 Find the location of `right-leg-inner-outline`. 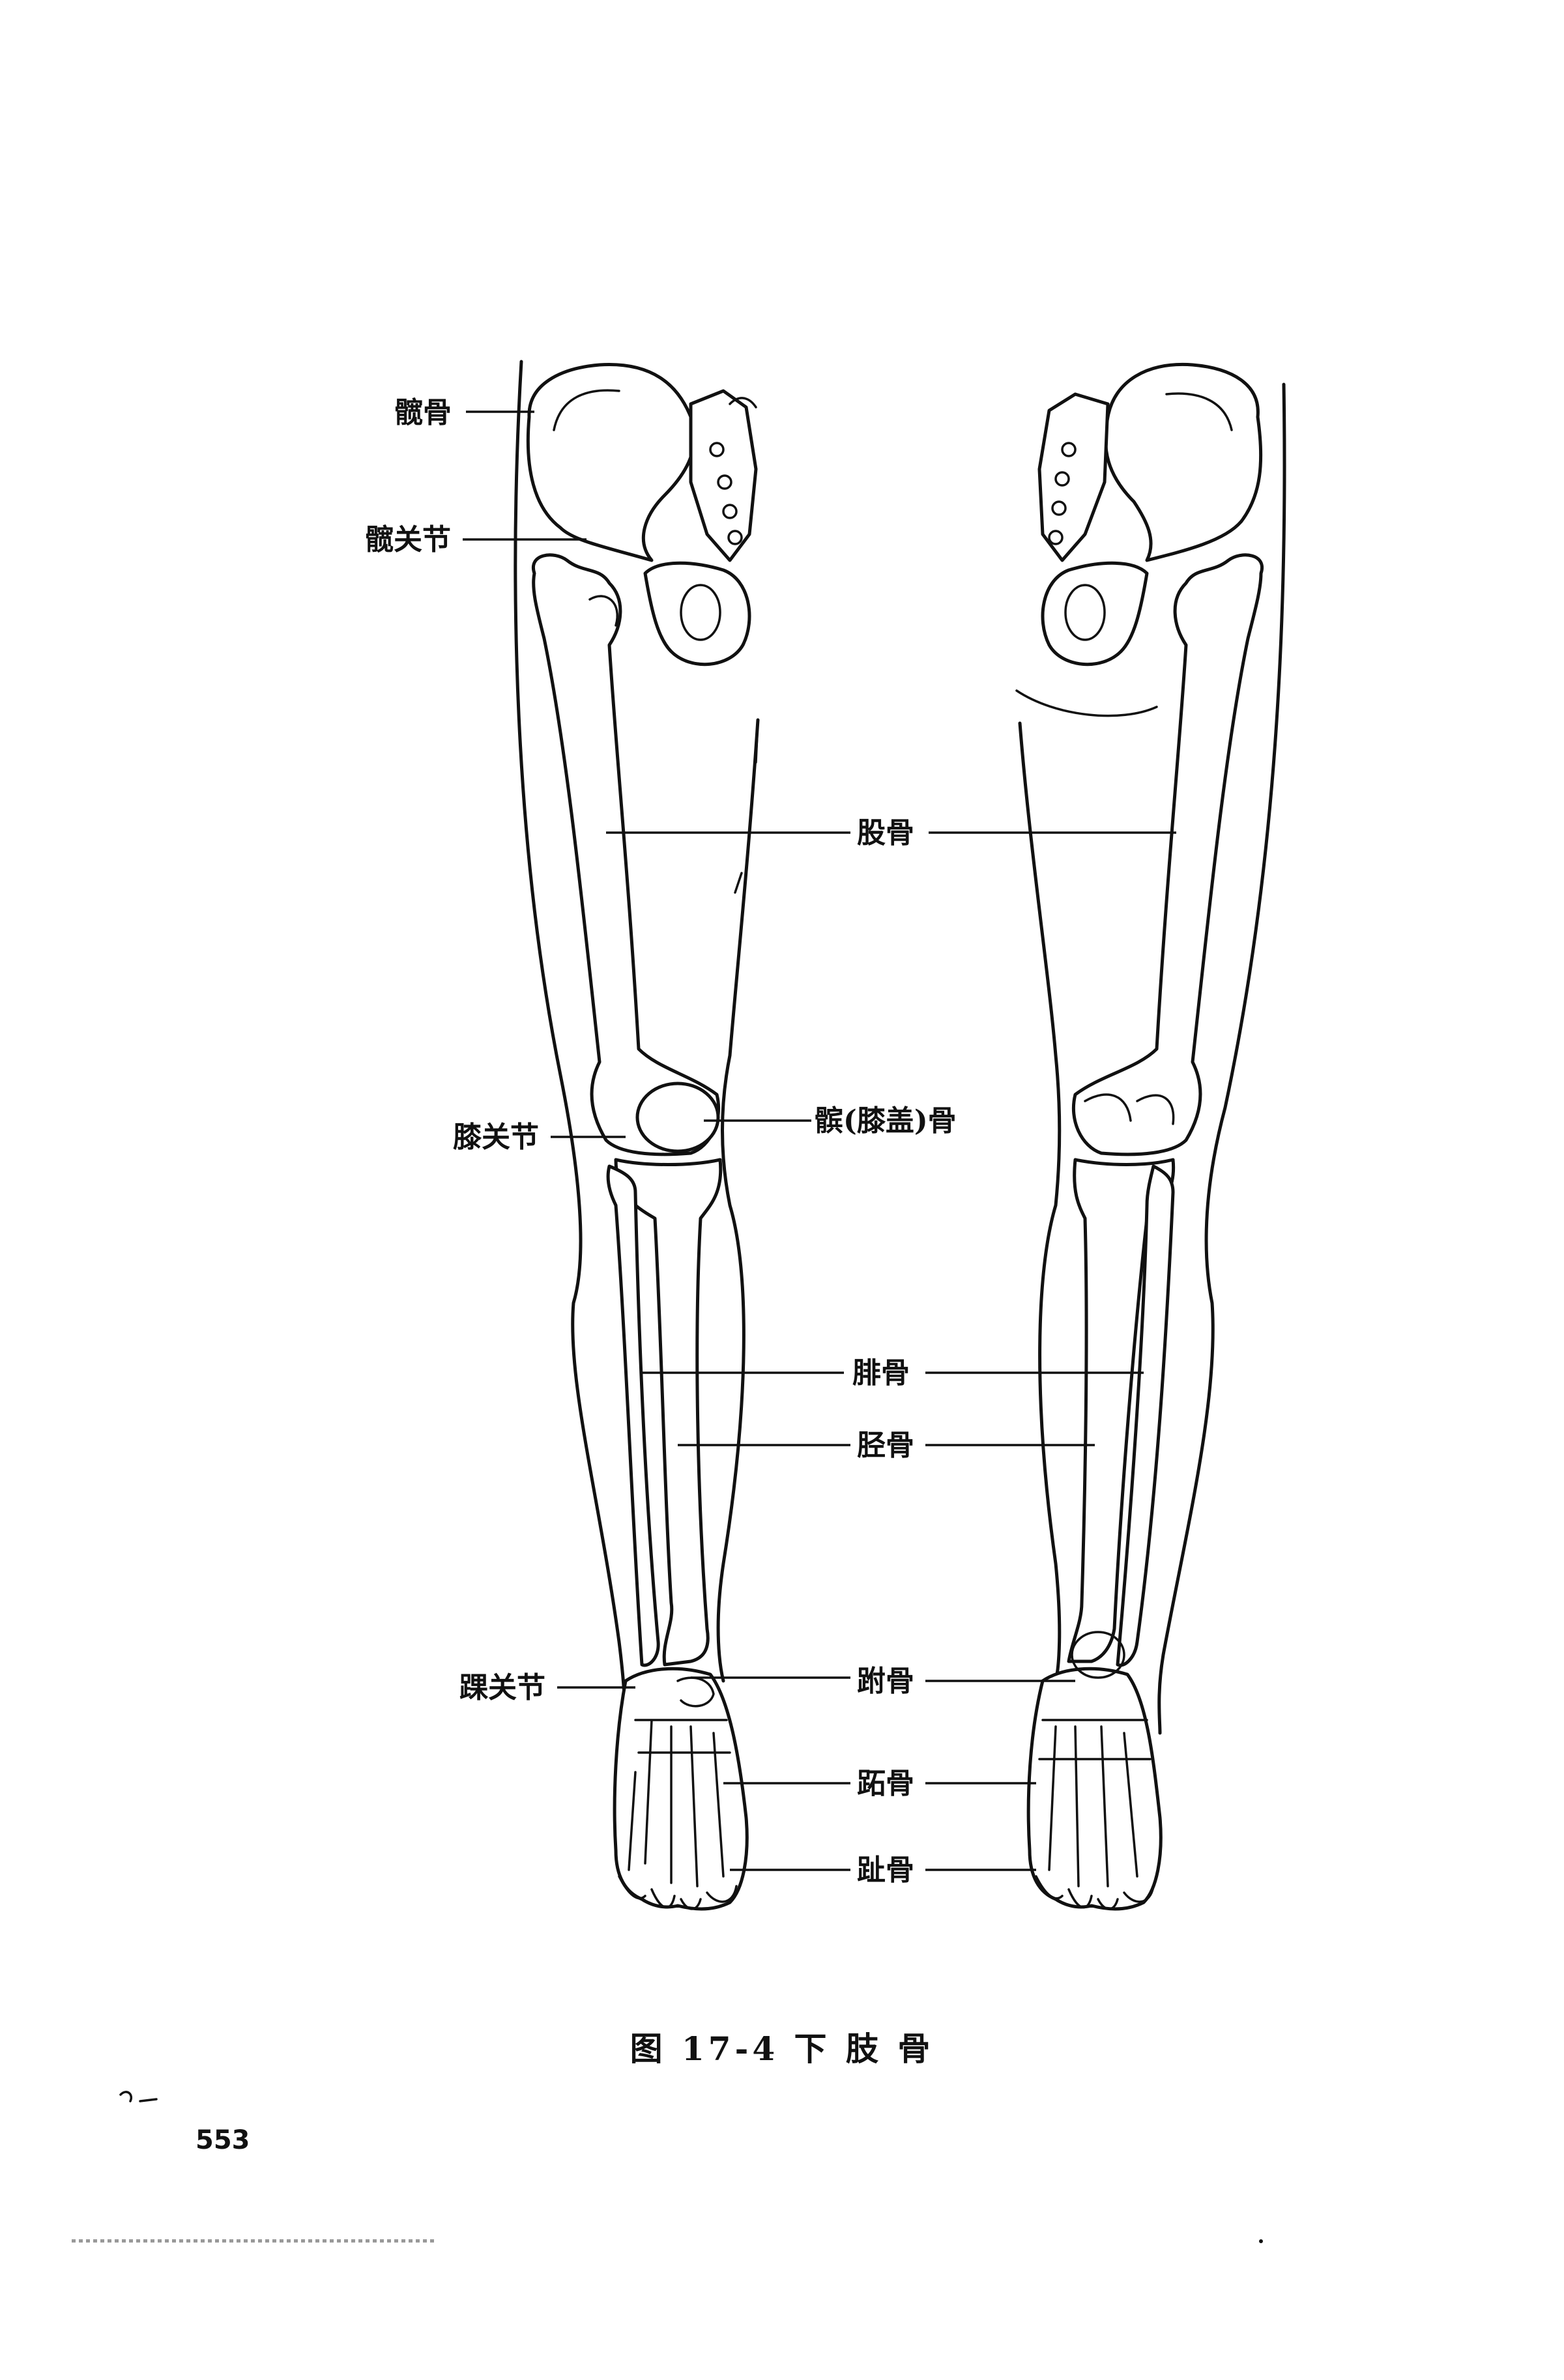

right-leg-inner-outline is located at coordinates (1040, 1202).